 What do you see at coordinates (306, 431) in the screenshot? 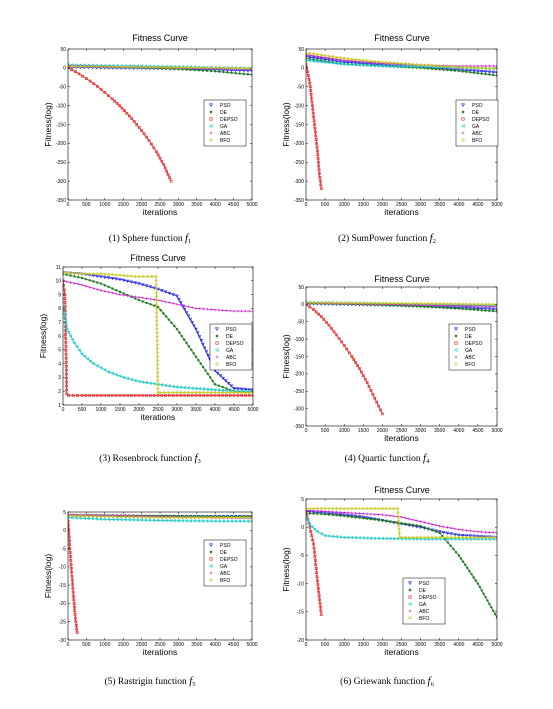
I see `x-tick-label: 0` at bounding box center [306, 431].